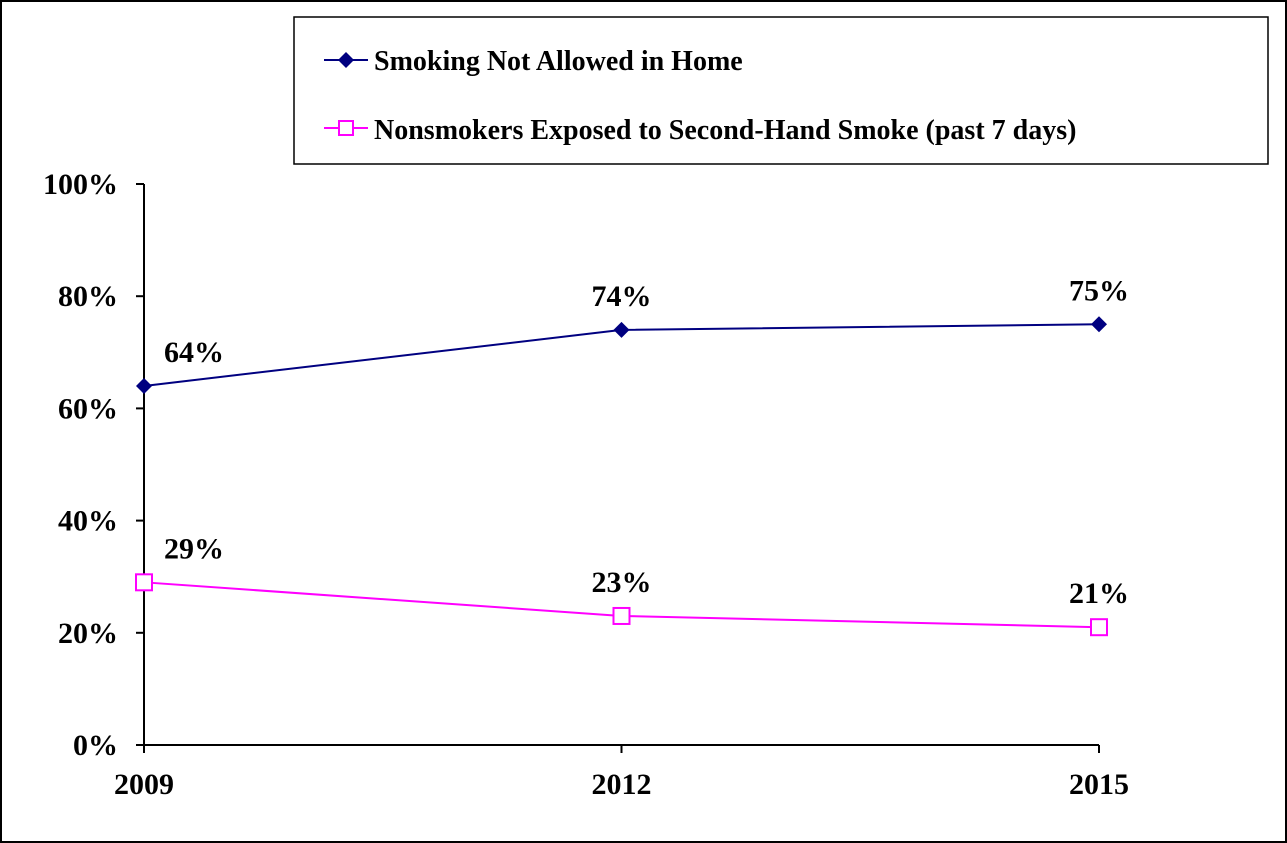 The height and width of the screenshot is (843, 1287). I want to click on x-tick-label: 2009, so click(144, 784).